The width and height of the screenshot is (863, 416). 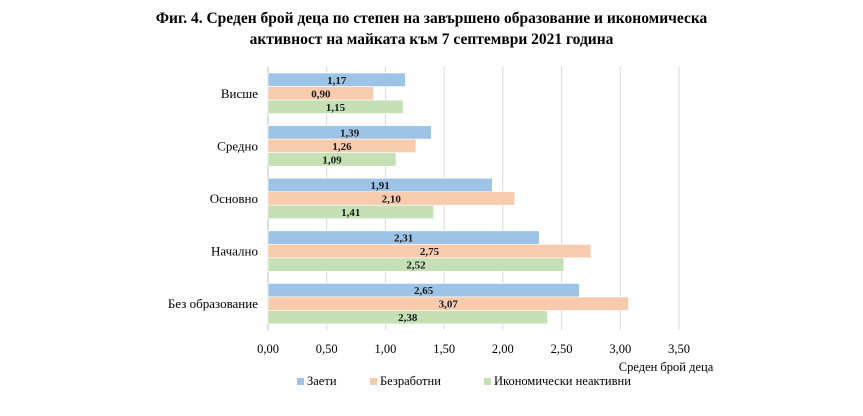 I want to click on data-label: 1,26, so click(x=342, y=147).